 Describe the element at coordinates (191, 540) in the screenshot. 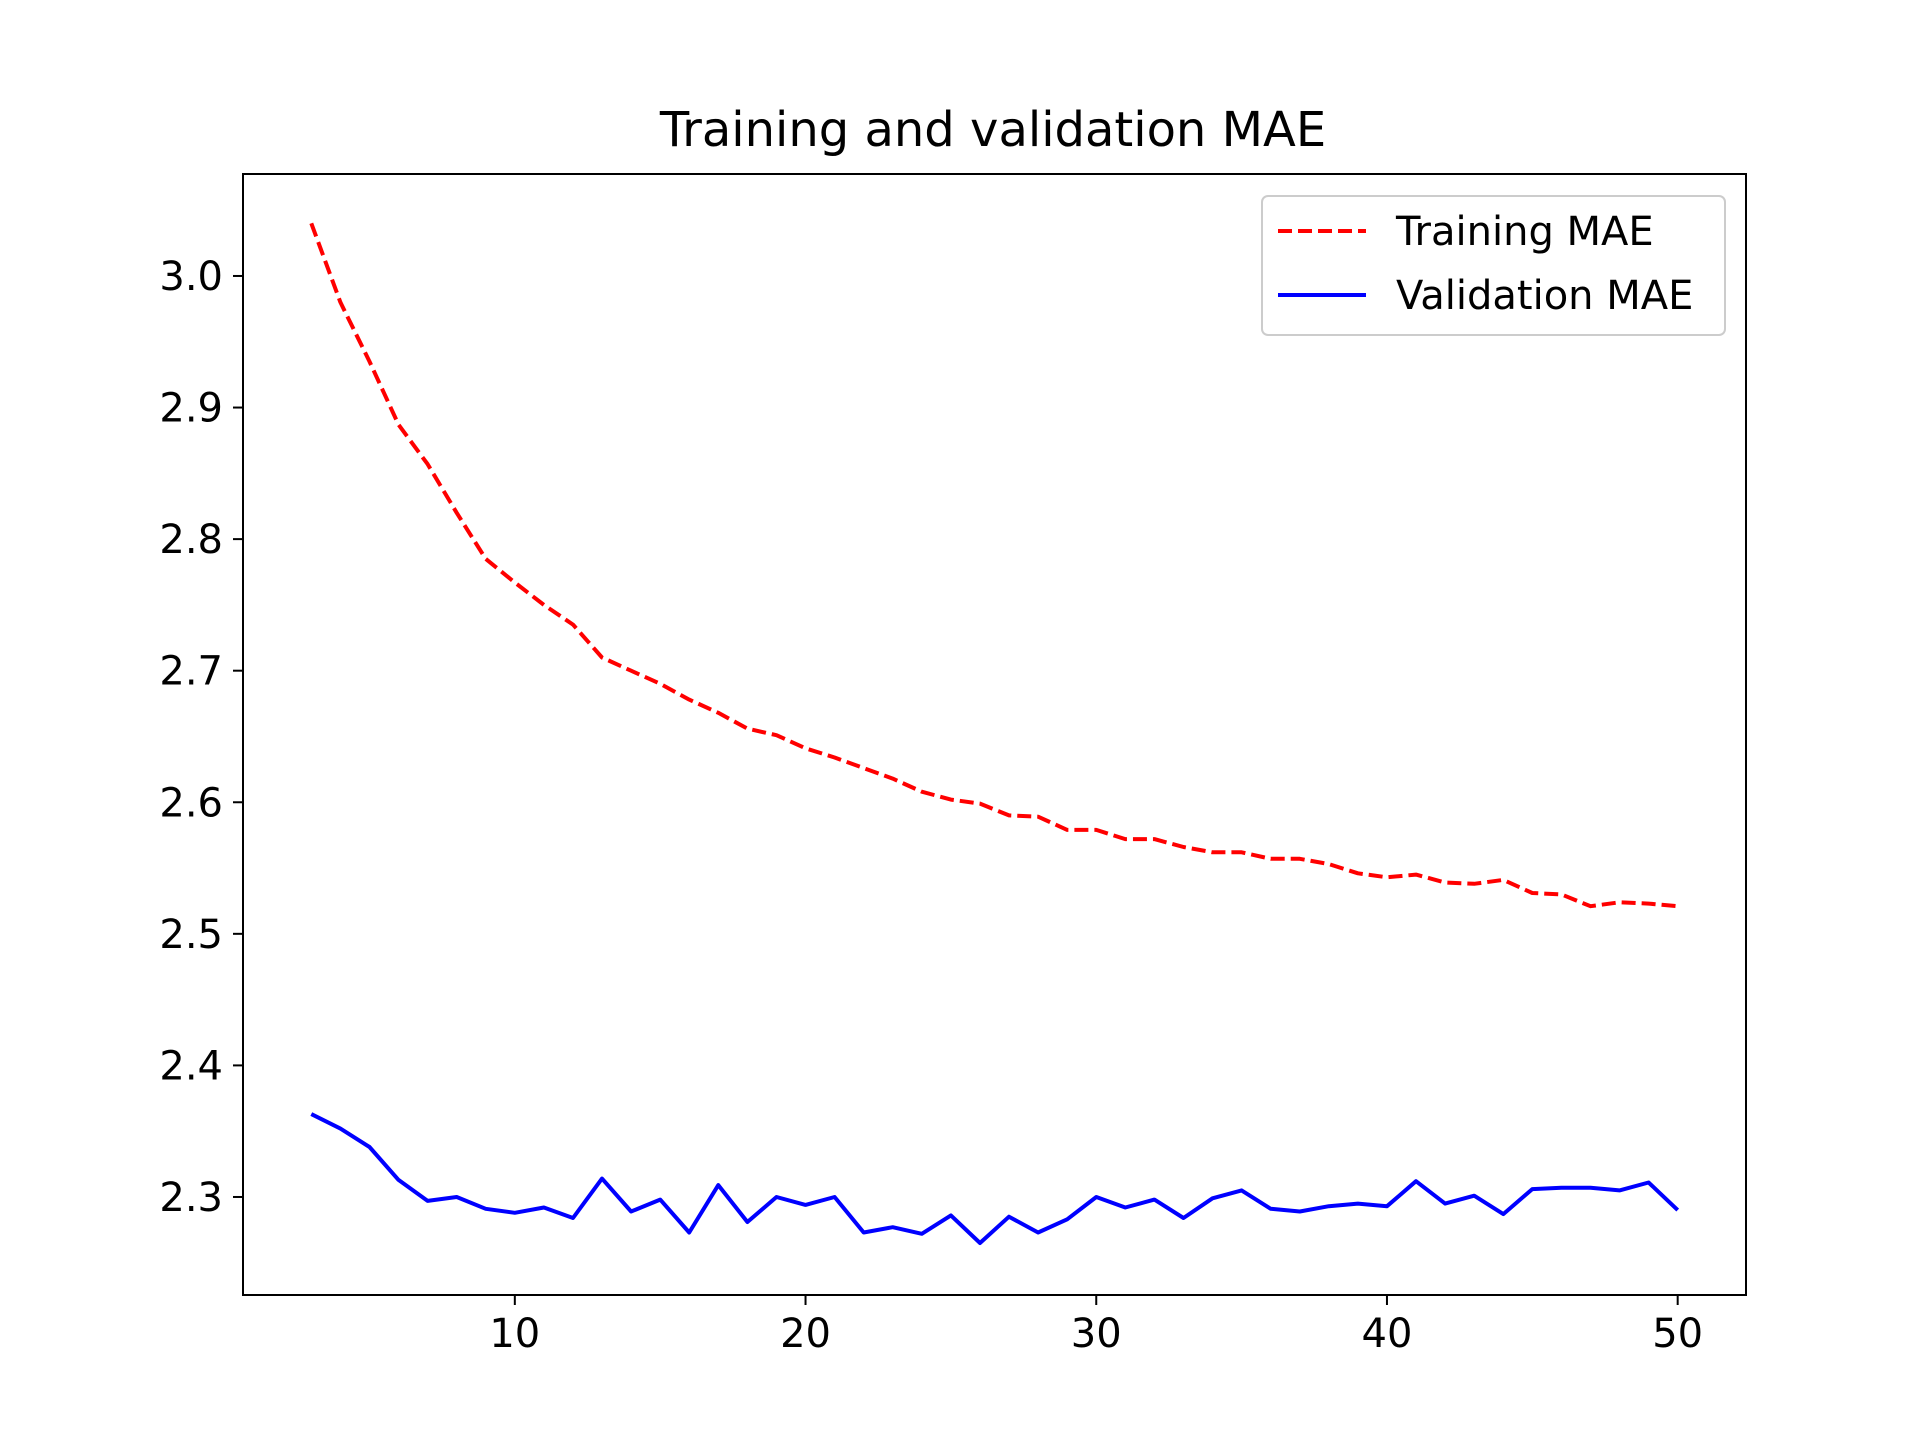

I see `y-tick-label: 2.8` at that location.